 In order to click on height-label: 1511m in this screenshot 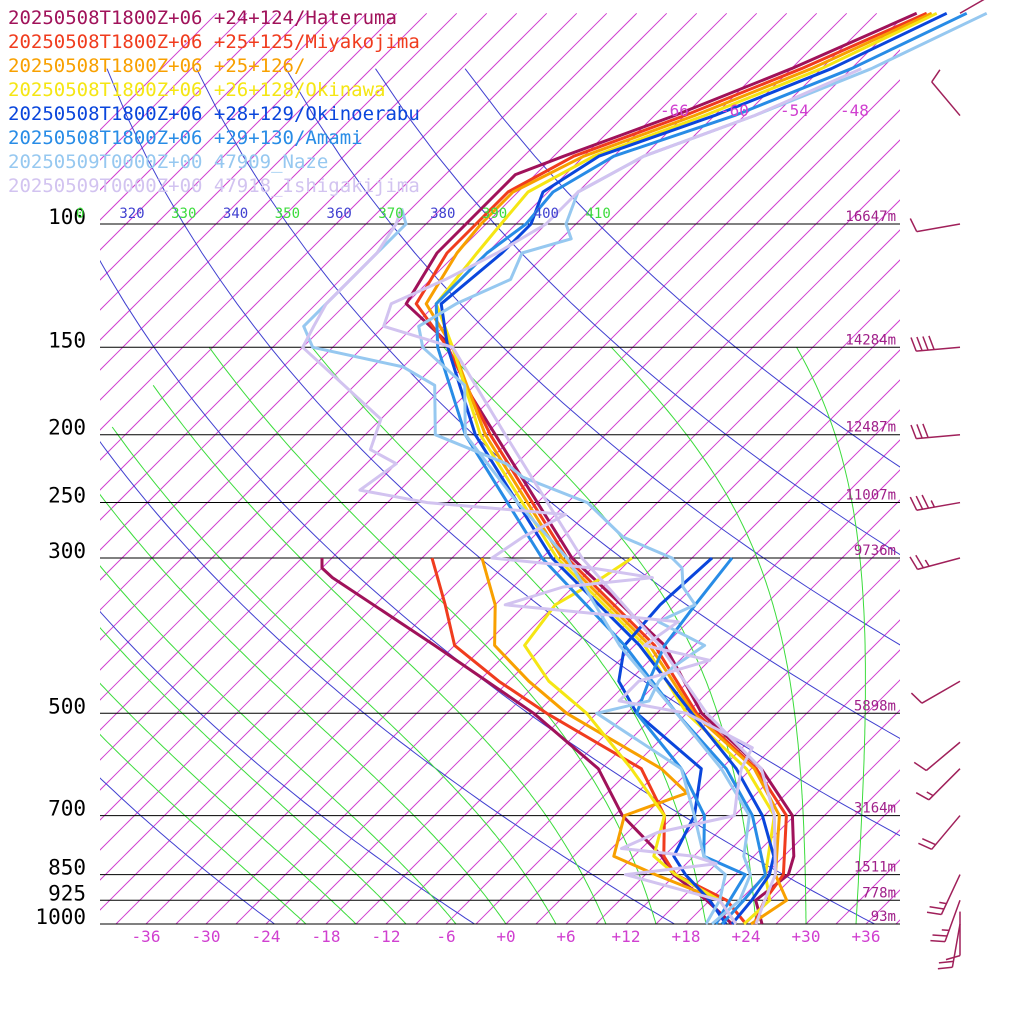, I will do `click(875, 868)`.